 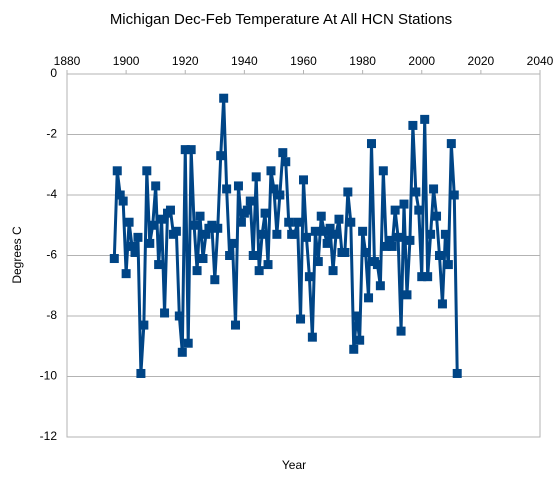 I want to click on y-tick-label: -6, so click(x=51, y=255).